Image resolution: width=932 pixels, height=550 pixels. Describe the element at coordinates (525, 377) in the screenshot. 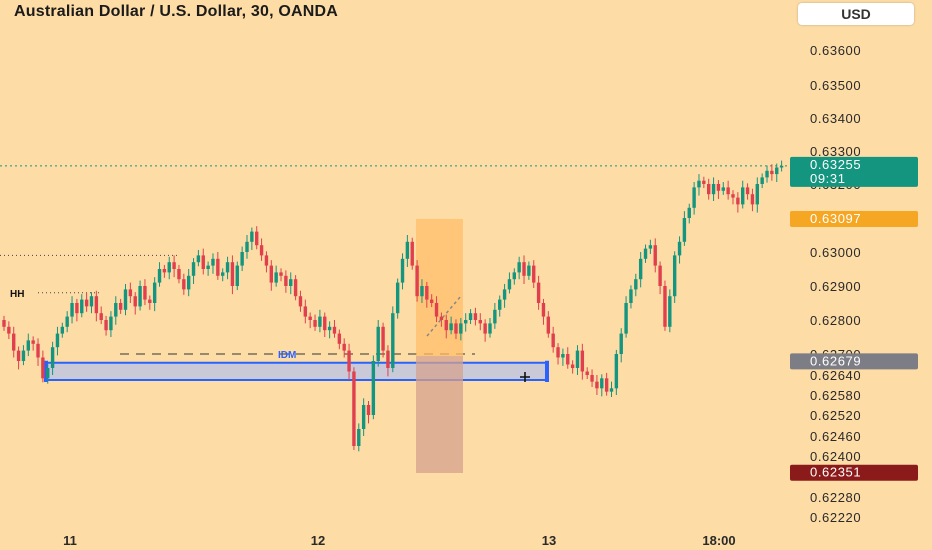

I see `crosshair-plus-icon` at that location.